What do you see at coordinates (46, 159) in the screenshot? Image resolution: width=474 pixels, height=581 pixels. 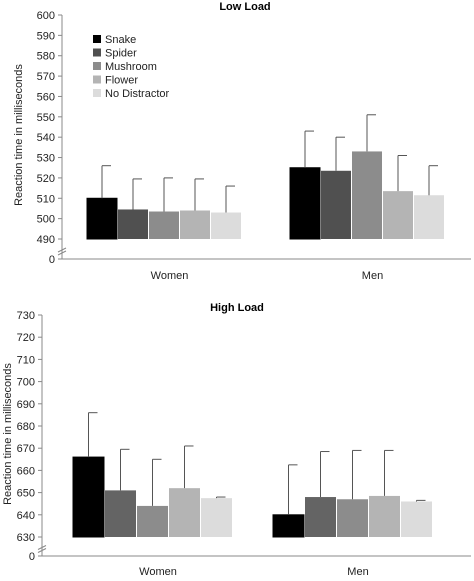 I see `low-y-tick-label: 530` at bounding box center [46, 159].